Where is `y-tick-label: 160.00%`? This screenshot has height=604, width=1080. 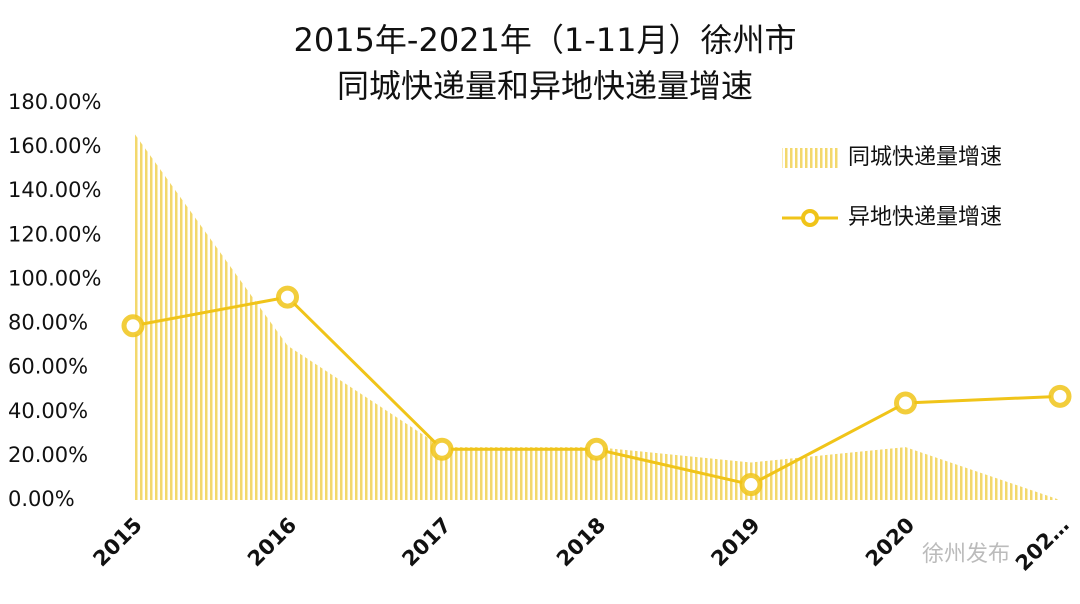
y-tick-label: 160.00% is located at coordinates (54, 146).